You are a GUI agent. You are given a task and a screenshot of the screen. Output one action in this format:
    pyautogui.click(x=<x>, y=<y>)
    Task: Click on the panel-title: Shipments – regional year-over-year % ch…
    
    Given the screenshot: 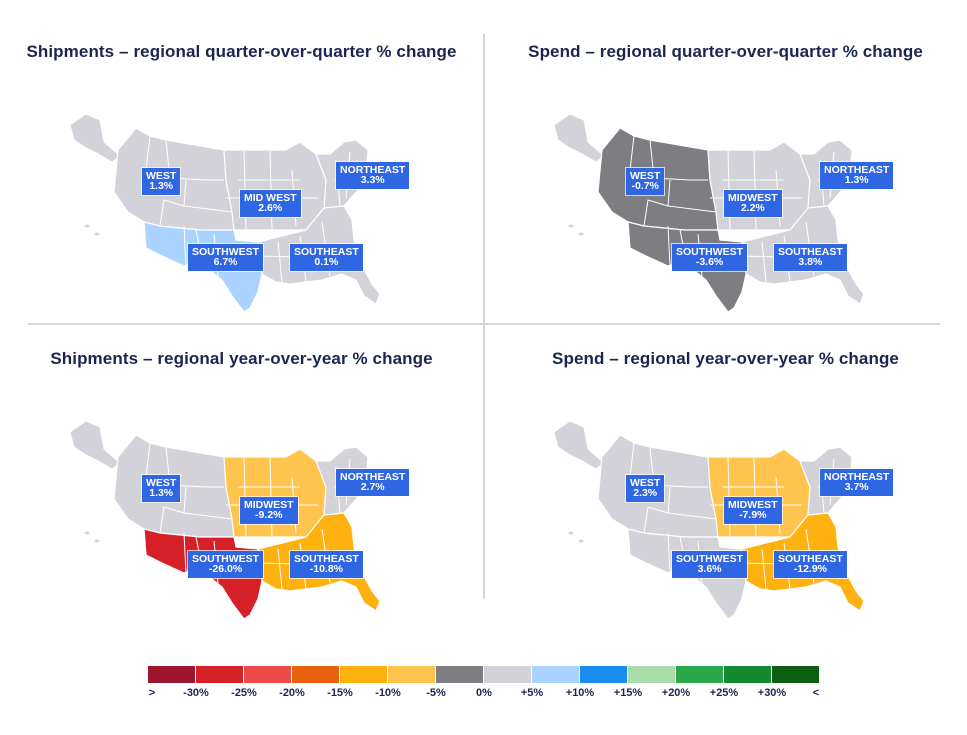 What is the action you would take?
    pyautogui.click(x=241, y=358)
    